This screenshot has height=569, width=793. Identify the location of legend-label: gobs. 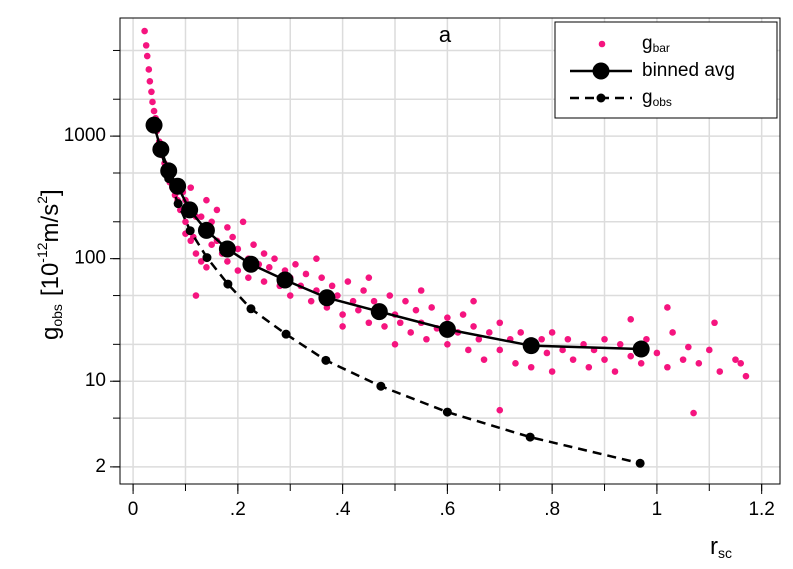
(657, 98).